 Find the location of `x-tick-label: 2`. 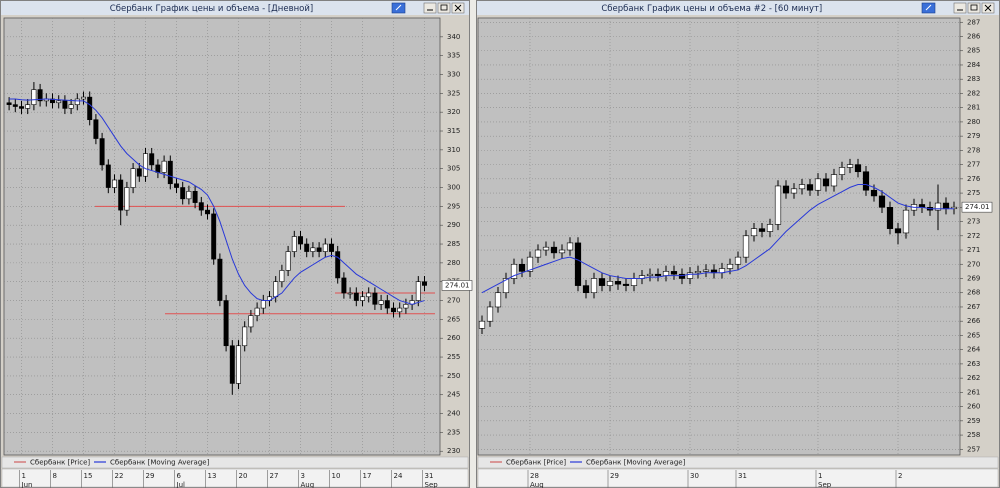

x-tick-label: 2 is located at coordinates (900, 476).